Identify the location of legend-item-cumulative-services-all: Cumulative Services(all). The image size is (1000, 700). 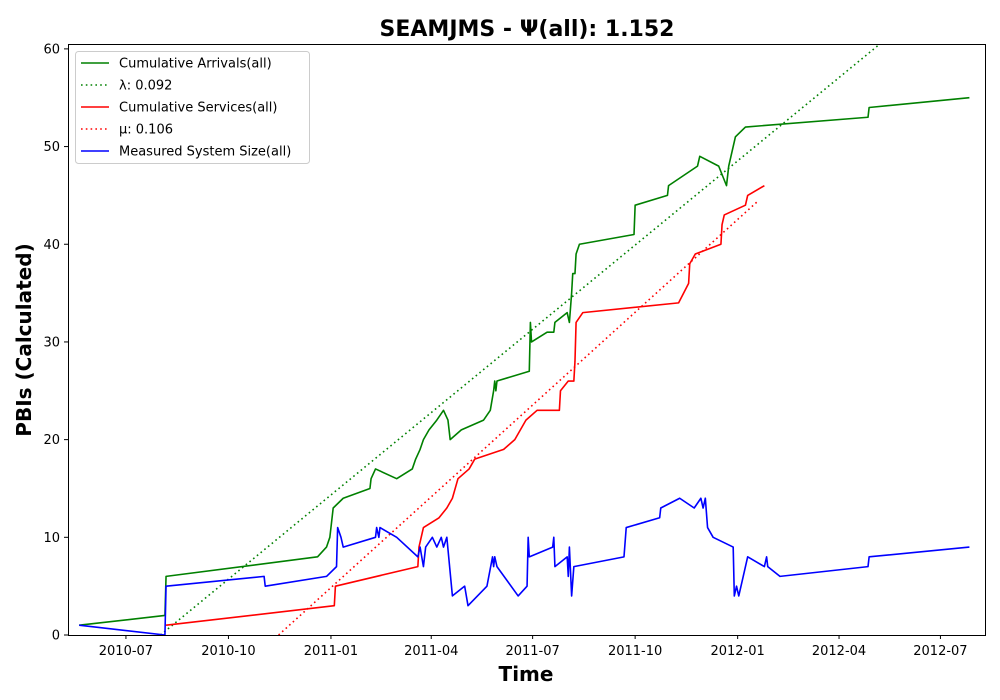
(179, 108).